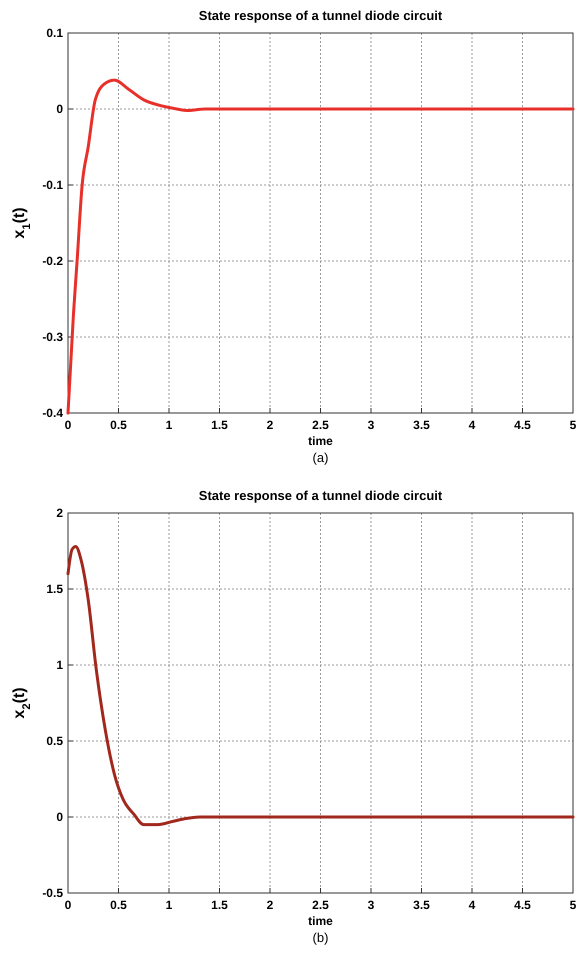 Image resolution: width=587 pixels, height=957 pixels. What do you see at coordinates (55, 33) in the screenshot?
I see `y-tick-label: 0.1` at bounding box center [55, 33].